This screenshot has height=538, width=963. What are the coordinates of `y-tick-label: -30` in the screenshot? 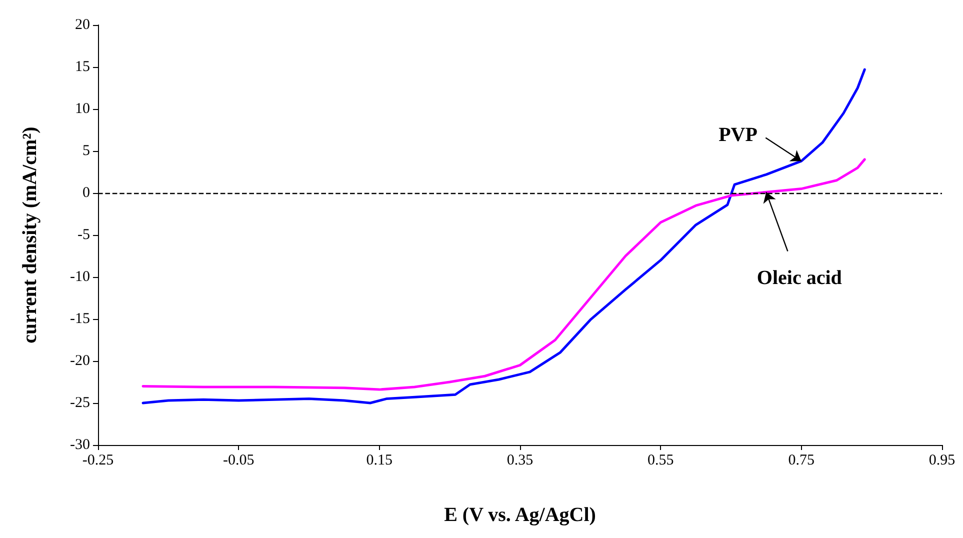 It's located at (80, 445).